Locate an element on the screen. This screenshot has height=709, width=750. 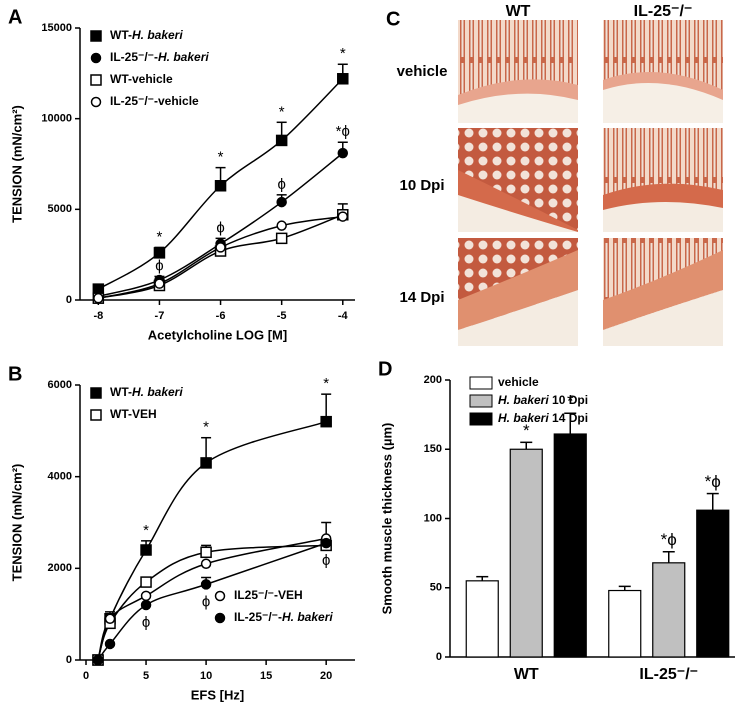
x-axis-label: Acetylcholine LOG [M] is located at coordinates (217, 334).